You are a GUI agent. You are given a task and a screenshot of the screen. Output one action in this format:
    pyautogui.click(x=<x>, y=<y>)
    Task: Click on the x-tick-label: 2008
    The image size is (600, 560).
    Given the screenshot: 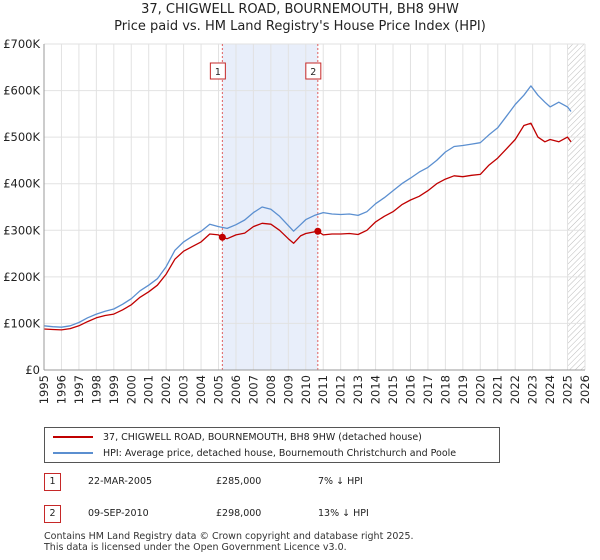 What is the action you would take?
    pyautogui.click(x=271, y=389)
    